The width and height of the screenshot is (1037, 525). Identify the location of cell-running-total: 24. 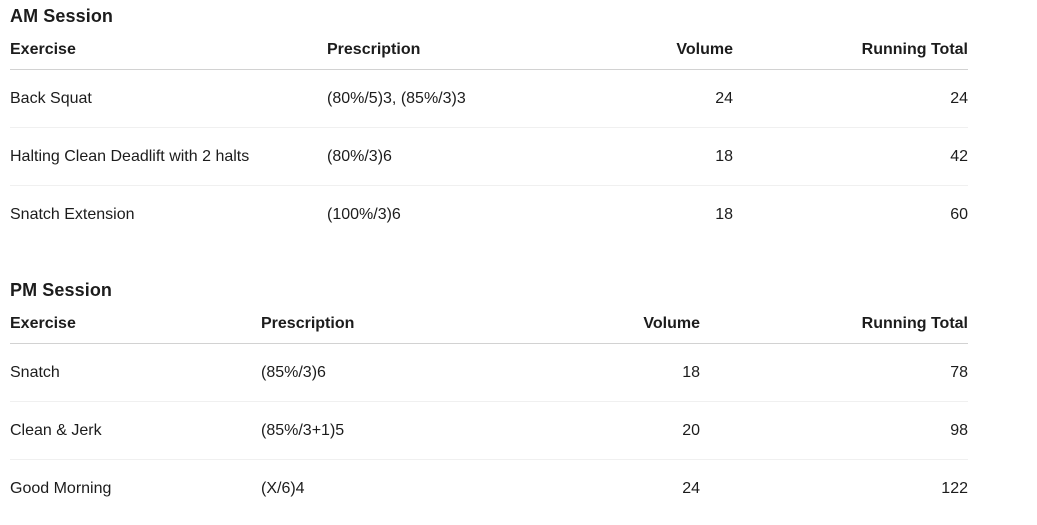
(850, 98).